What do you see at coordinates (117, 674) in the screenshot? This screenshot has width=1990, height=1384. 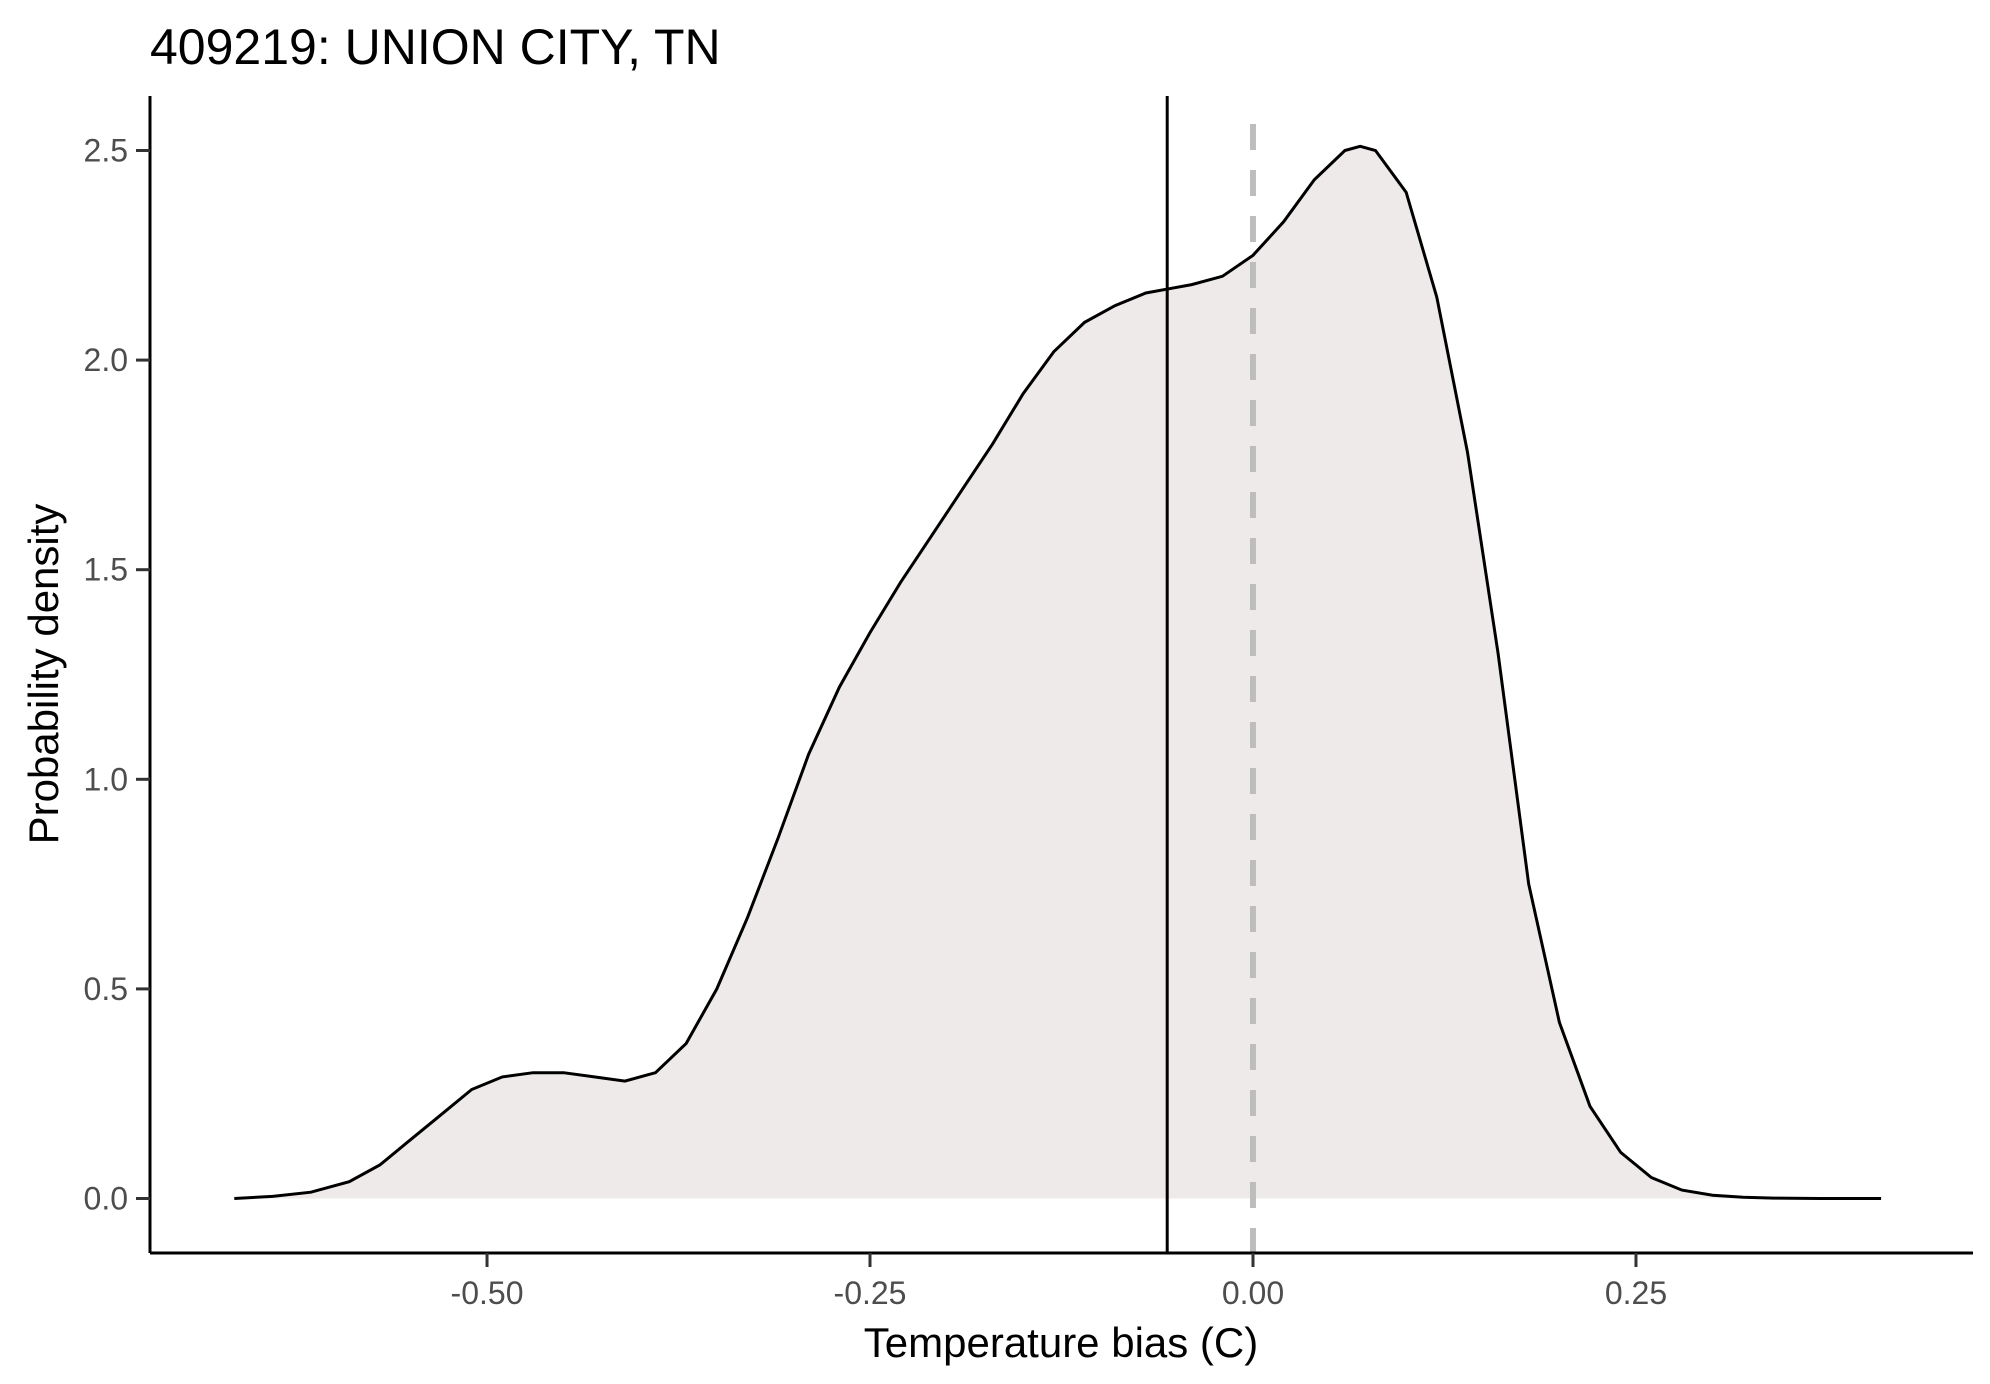 I see `y-axis-ticks: 0.0 0.5 1.0 1.5 2.0 2.5` at bounding box center [117, 674].